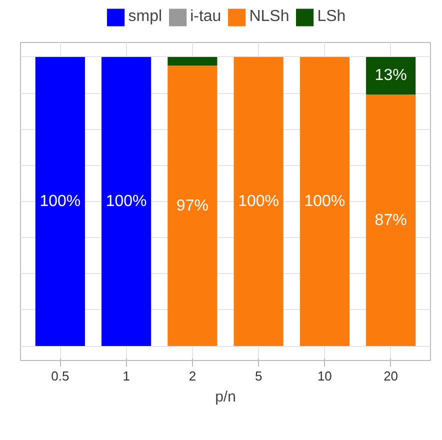 This screenshot has width=442, height=440. What do you see at coordinates (145, 17) in the screenshot?
I see `legend-label: smpl` at bounding box center [145, 17].